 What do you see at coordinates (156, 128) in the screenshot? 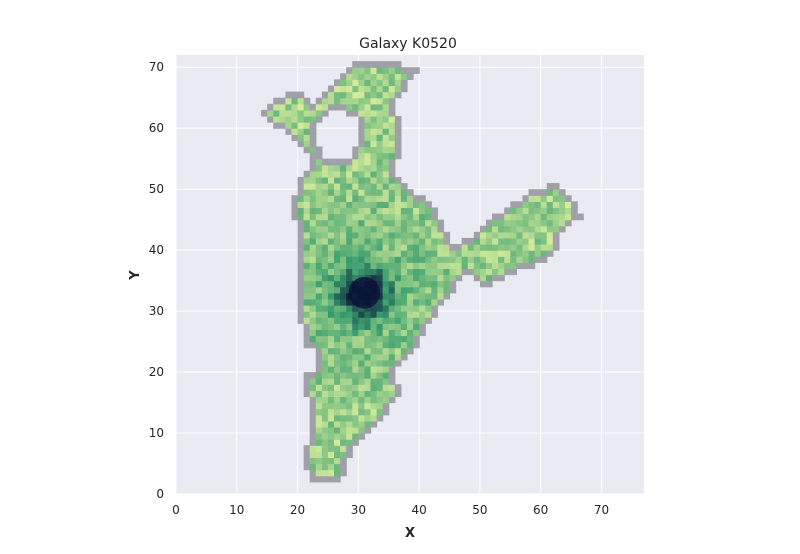
I see `y-tick-label: 60` at bounding box center [156, 128].